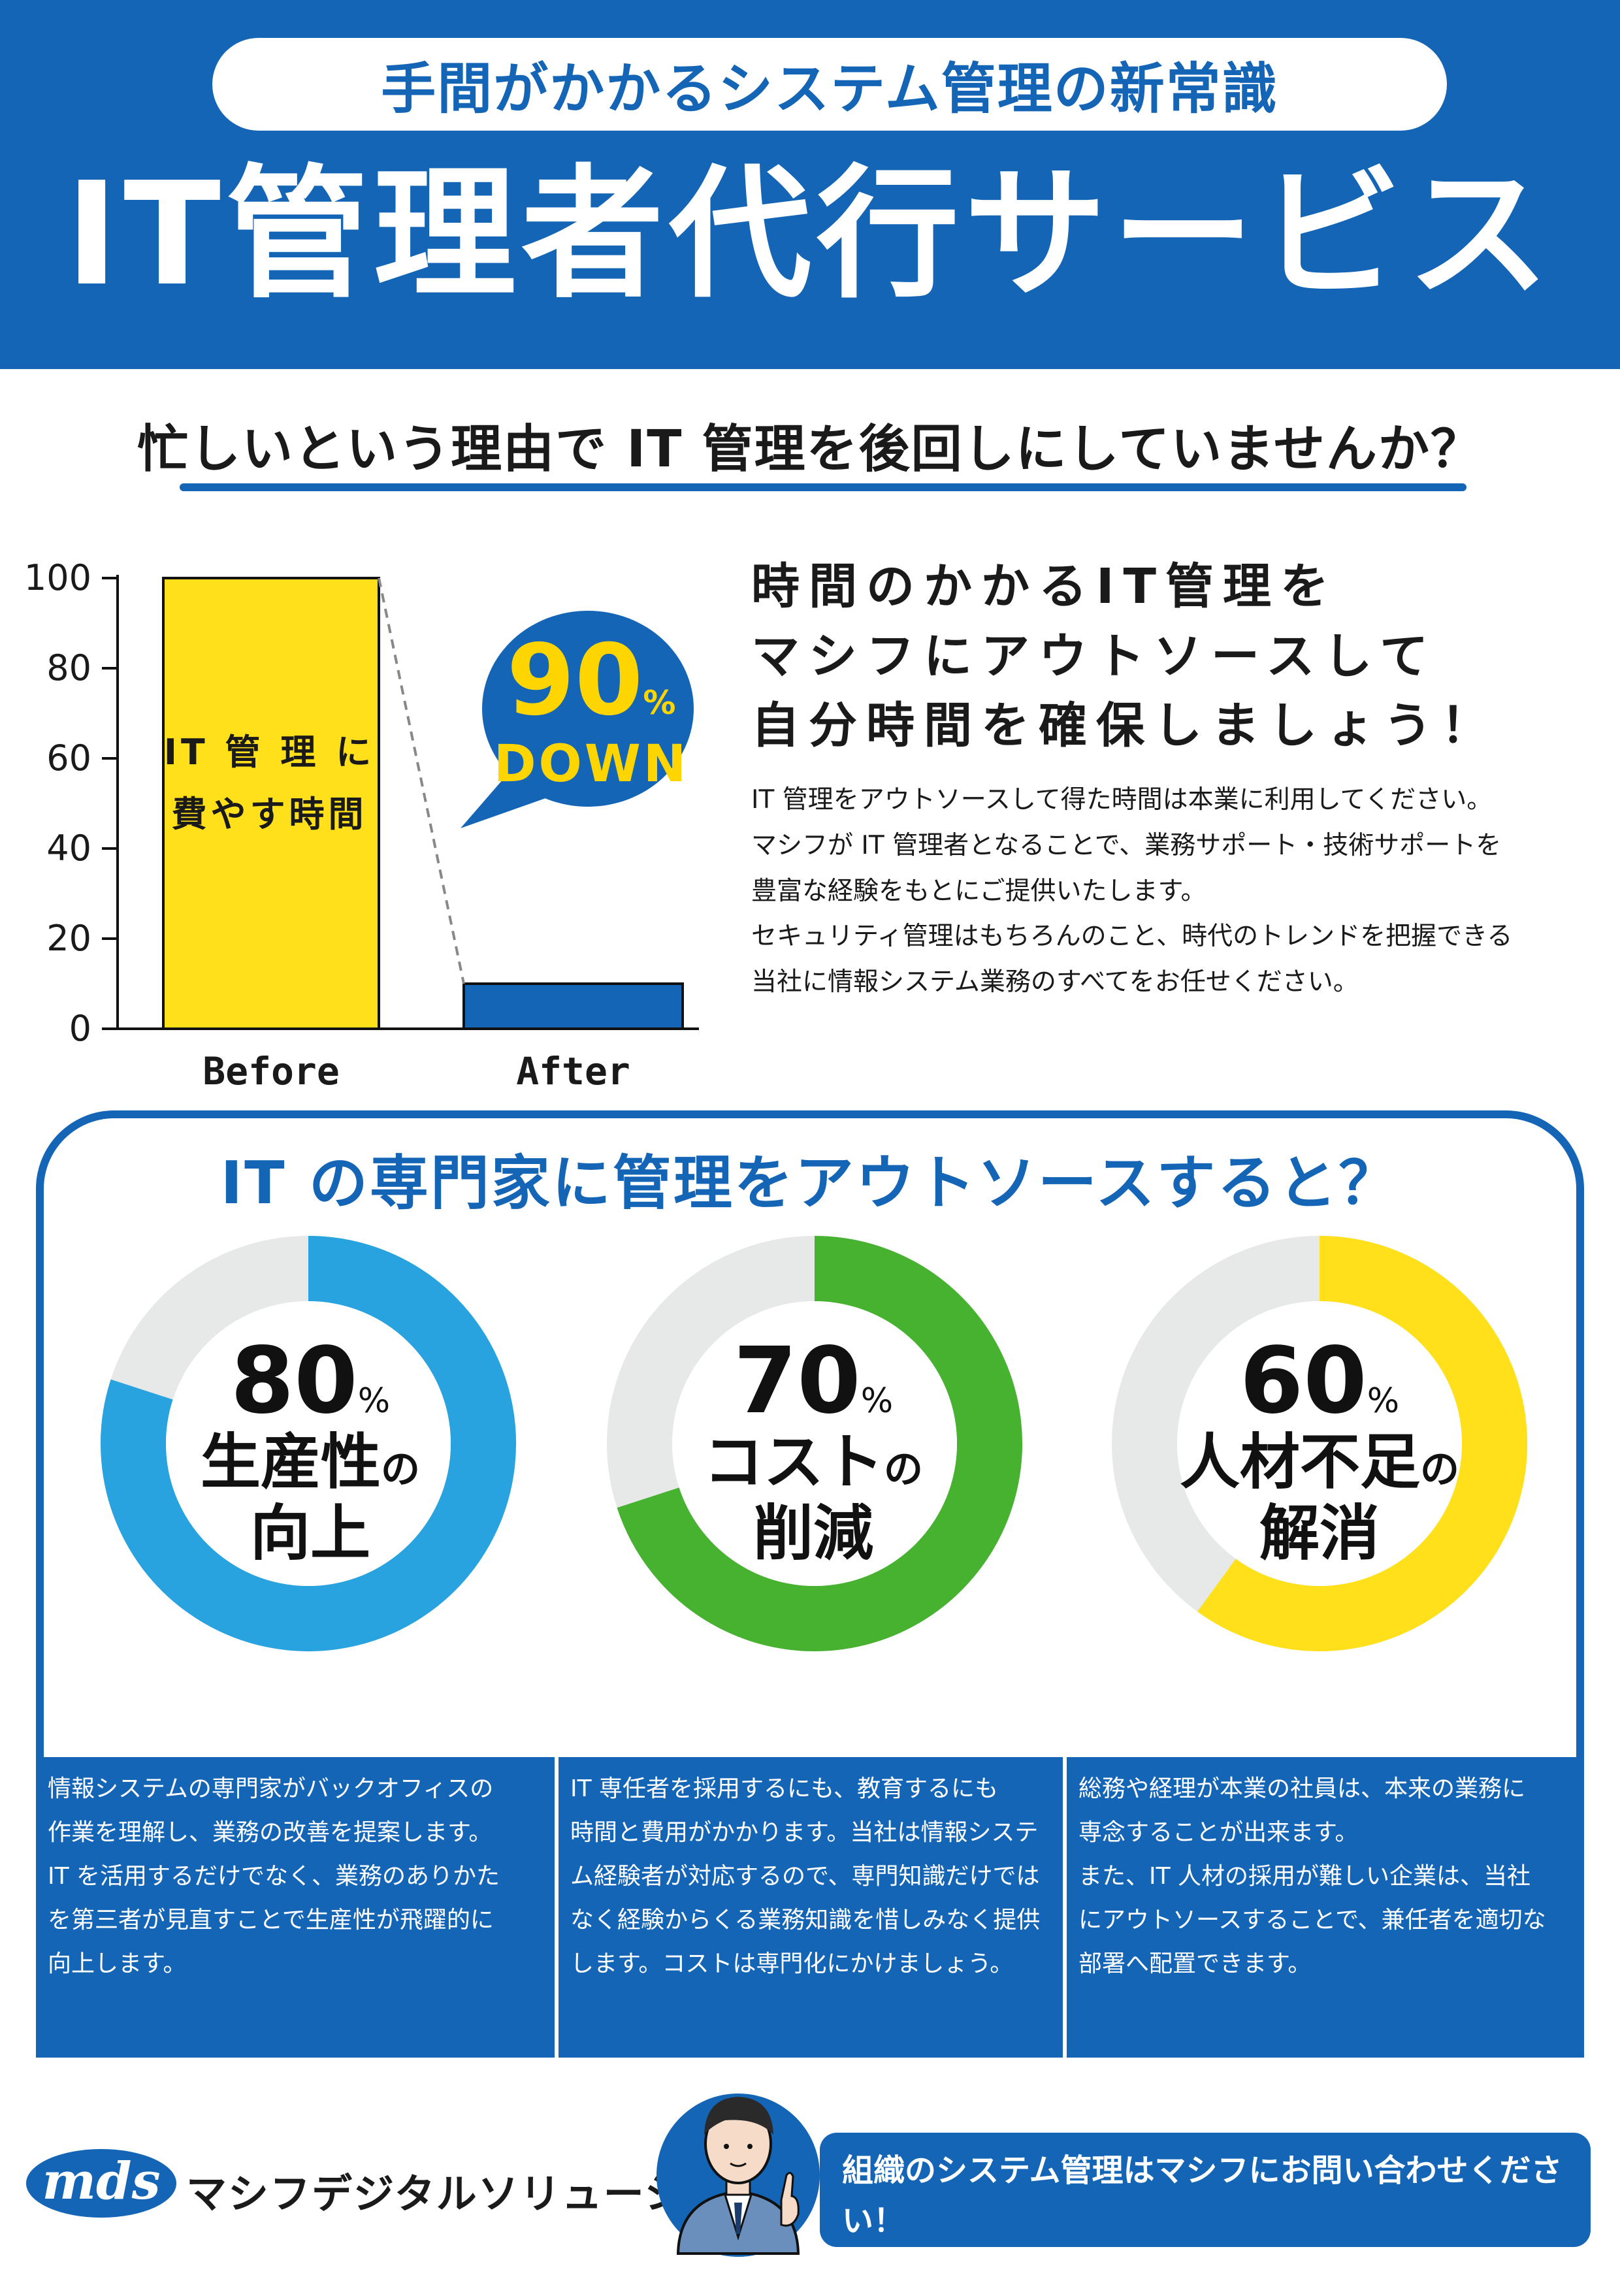 The image size is (1620, 2296). I want to click on headline: 時間のかかるIT管理を マシフにアウトソースして 自分時間を確保しましょう！, so click(1143, 656).